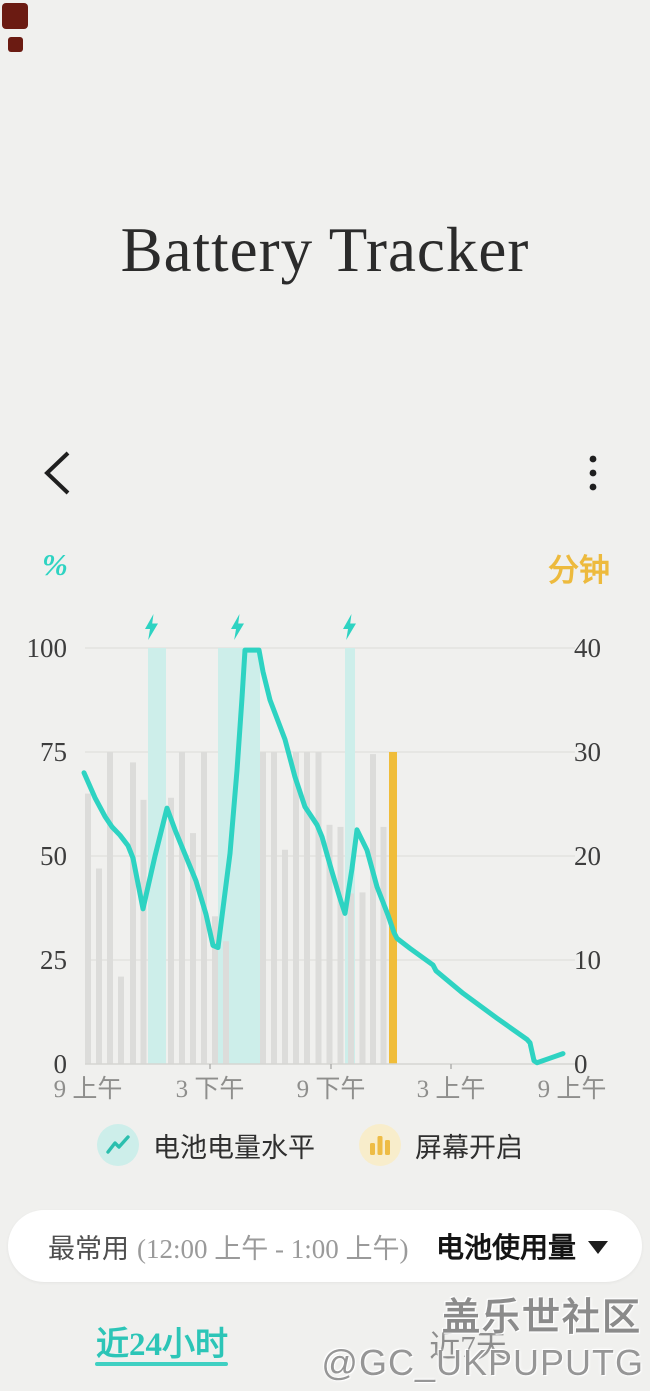  What do you see at coordinates (541, 1318) in the screenshot?
I see `watermark-community: 盖乐世社区` at bounding box center [541, 1318].